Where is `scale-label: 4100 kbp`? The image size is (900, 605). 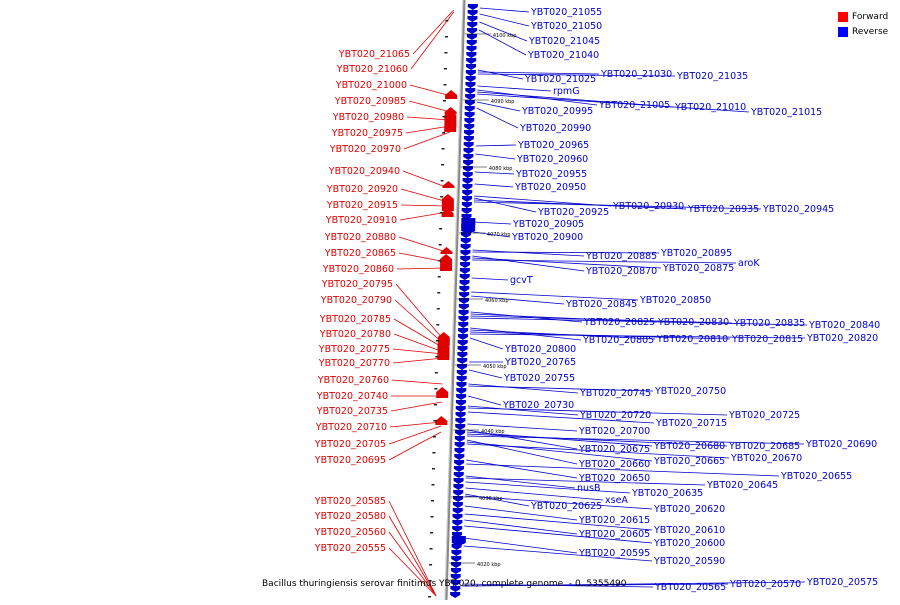
scale-label: 4100 kbp is located at coordinates (505, 36).